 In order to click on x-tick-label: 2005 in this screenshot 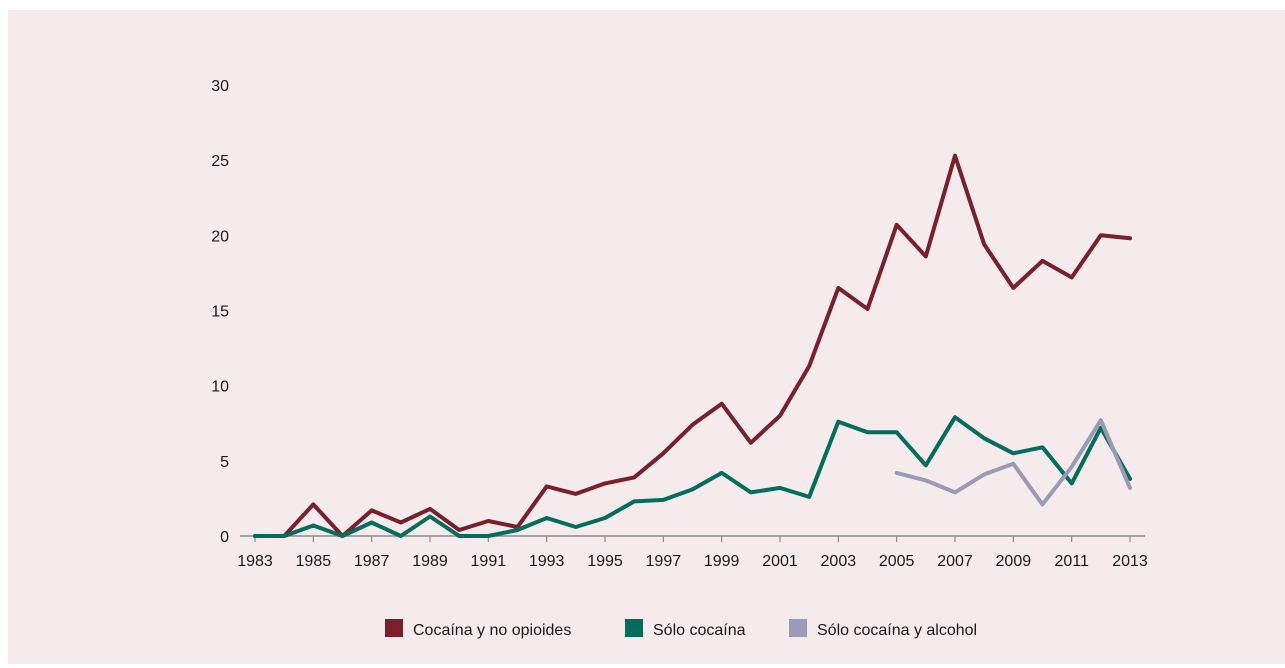, I will do `click(897, 561)`.